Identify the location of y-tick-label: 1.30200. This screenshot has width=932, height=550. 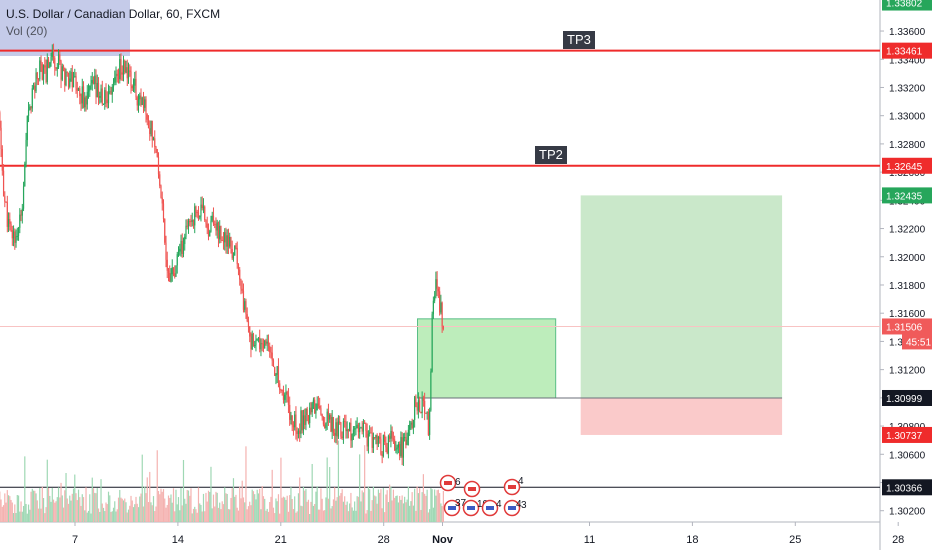
(907, 512).